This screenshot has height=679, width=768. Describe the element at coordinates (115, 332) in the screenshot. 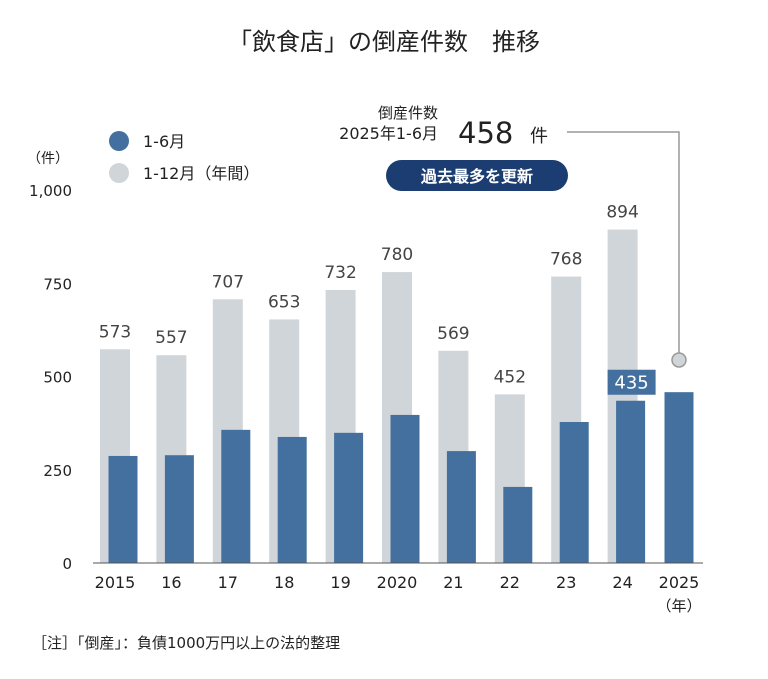

I see `data-label-annual-2015: 573` at that location.